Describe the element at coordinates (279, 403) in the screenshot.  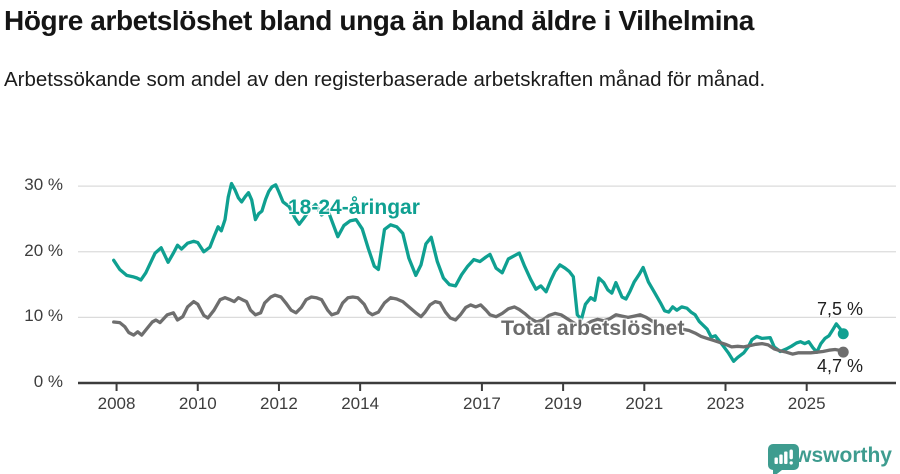
I see `x-tick-label: 2012` at that location.